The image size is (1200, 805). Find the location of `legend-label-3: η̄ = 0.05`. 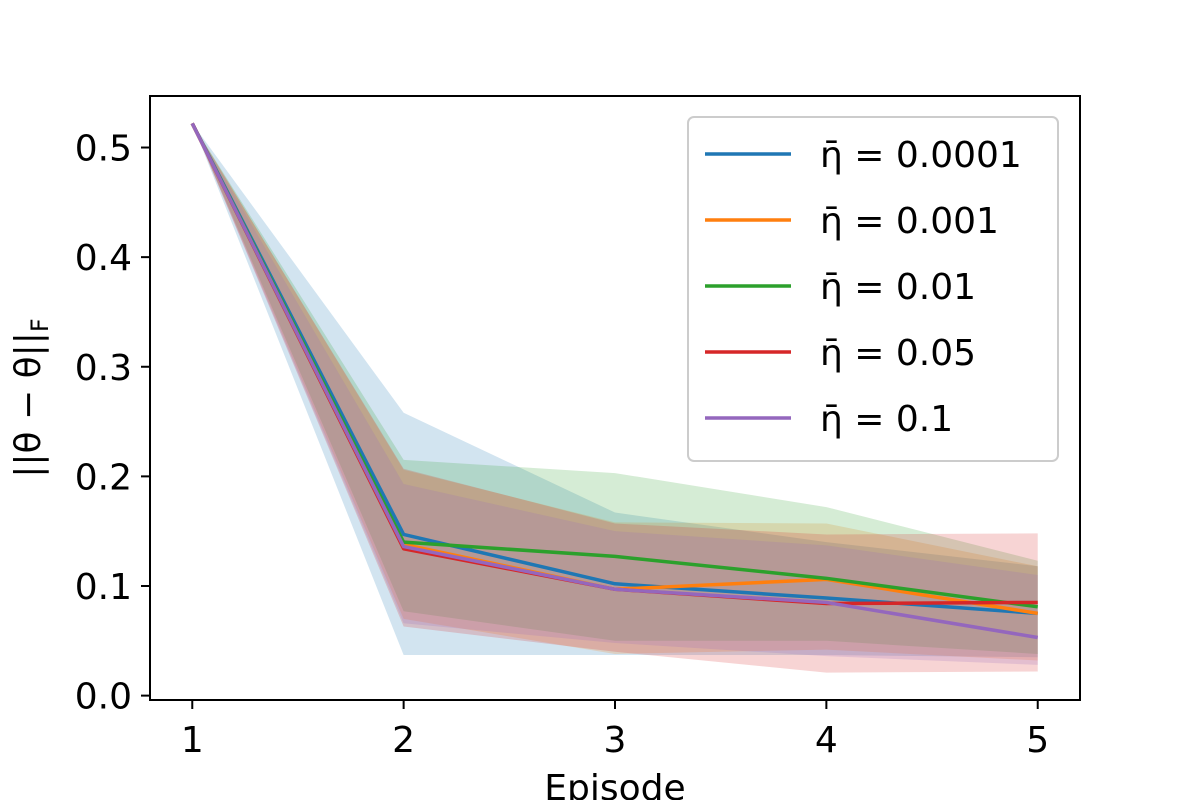

legend-label-3: η̄ = 0.05 is located at coordinates (898, 353).